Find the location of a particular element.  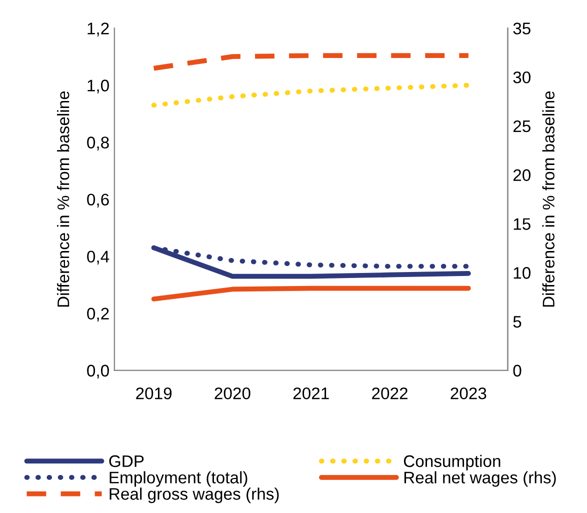

y2-tick-label: 20 is located at coordinates (521, 175).